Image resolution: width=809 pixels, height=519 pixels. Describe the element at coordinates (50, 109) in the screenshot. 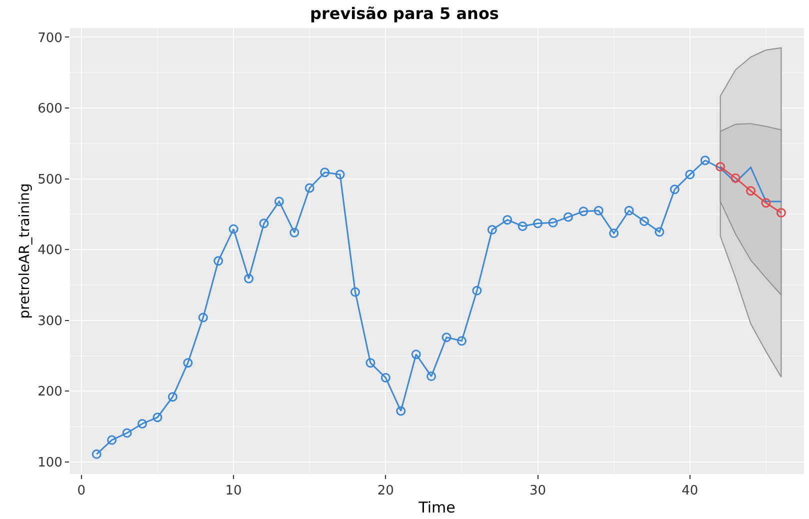

I see `y-tick-label: 600` at that location.